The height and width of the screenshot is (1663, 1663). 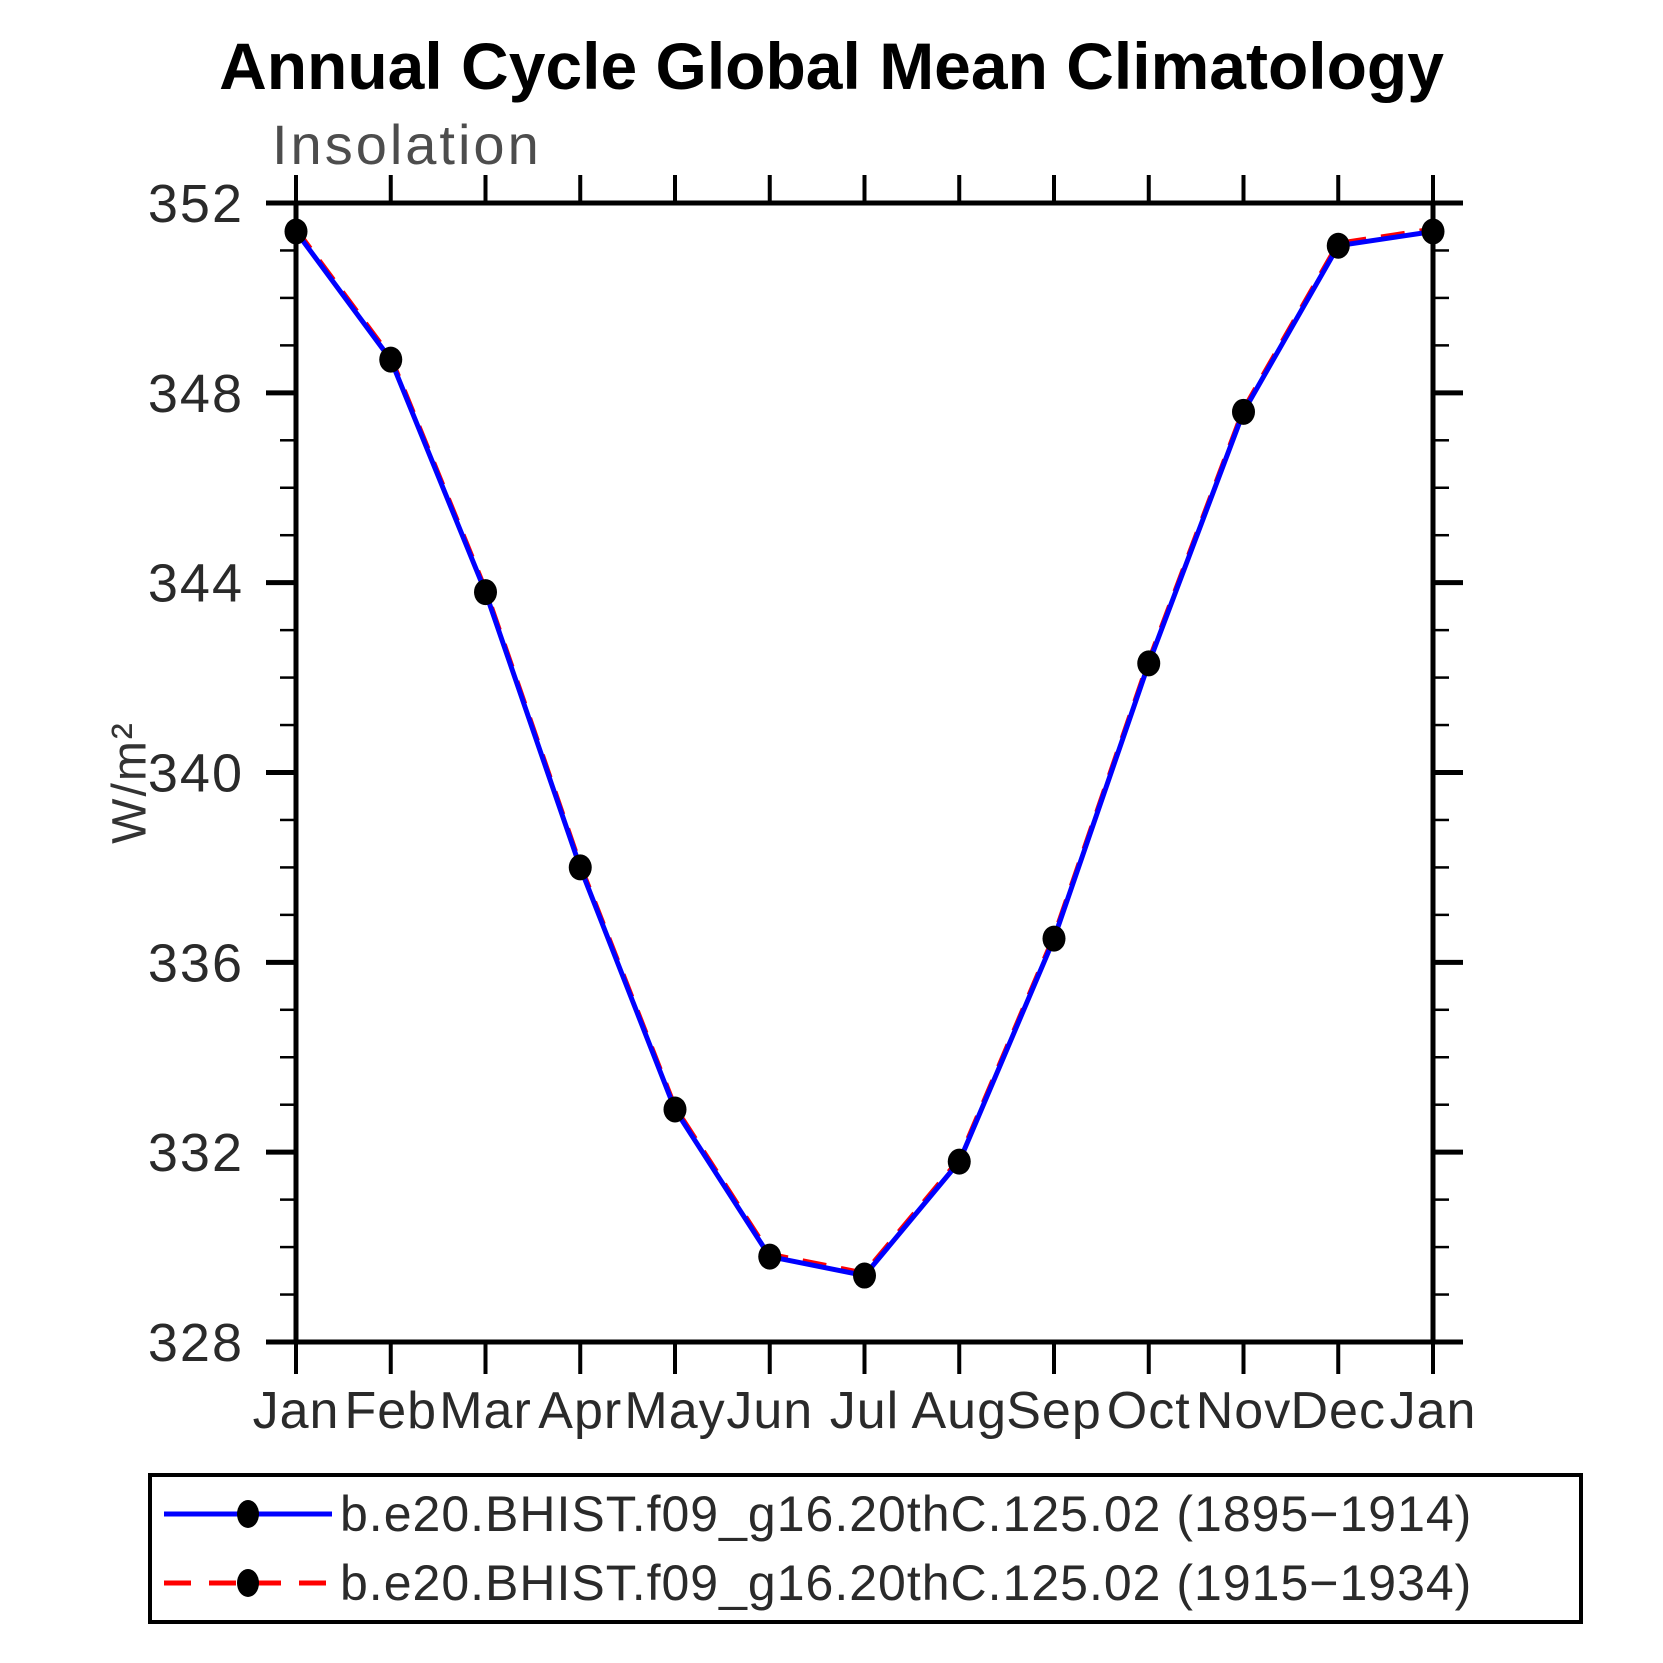 What do you see at coordinates (196, 1343) in the screenshot?
I see `y-axis-tick-label: 328` at bounding box center [196, 1343].